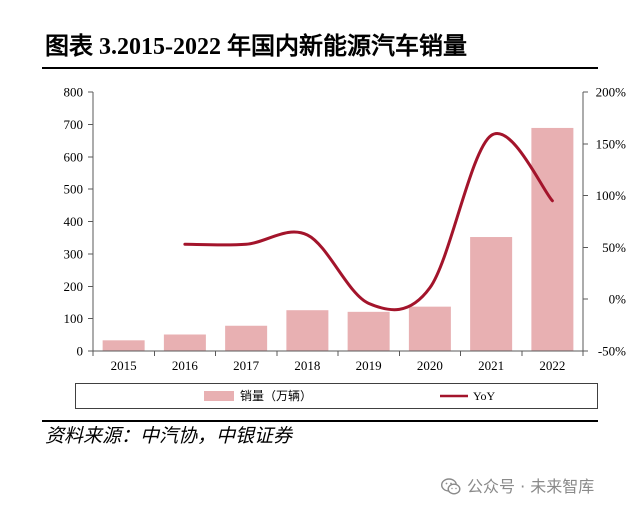  Describe the element at coordinates (552, 365) in the screenshot. I see `x-tick-label: 2022` at that location.